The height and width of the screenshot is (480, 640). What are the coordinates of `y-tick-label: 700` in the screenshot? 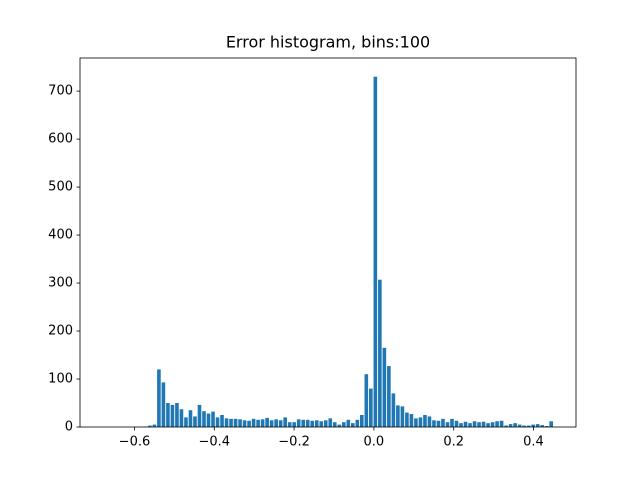 It's located at (60, 91).